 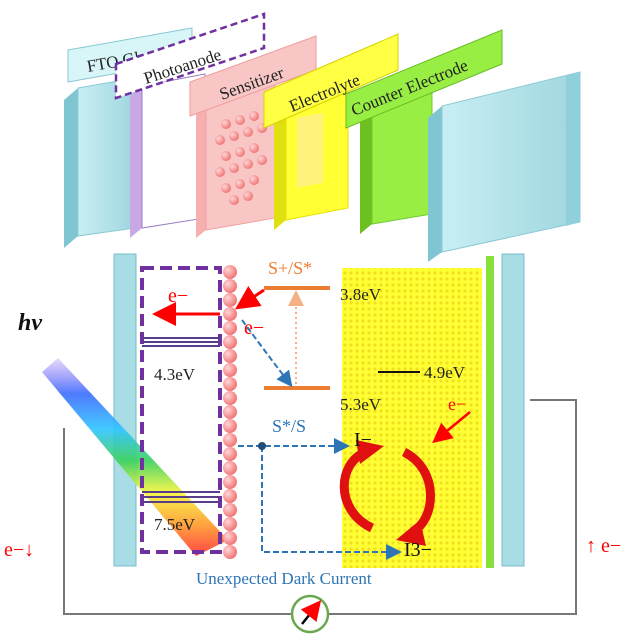 What do you see at coordinates (250, 298) in the screenshot?
I see `injection-arrow-dye` at bounding box center [250, 298].